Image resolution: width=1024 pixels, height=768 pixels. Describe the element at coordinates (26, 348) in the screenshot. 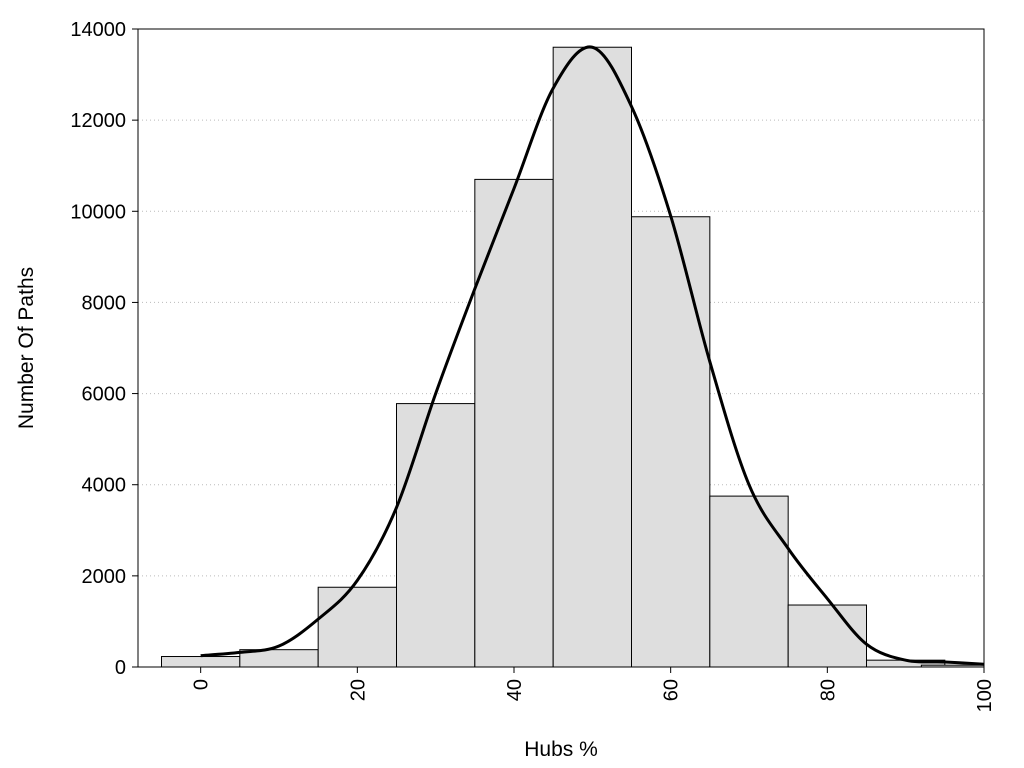

I see `y-axis-label: Number Of Paths` at that location.